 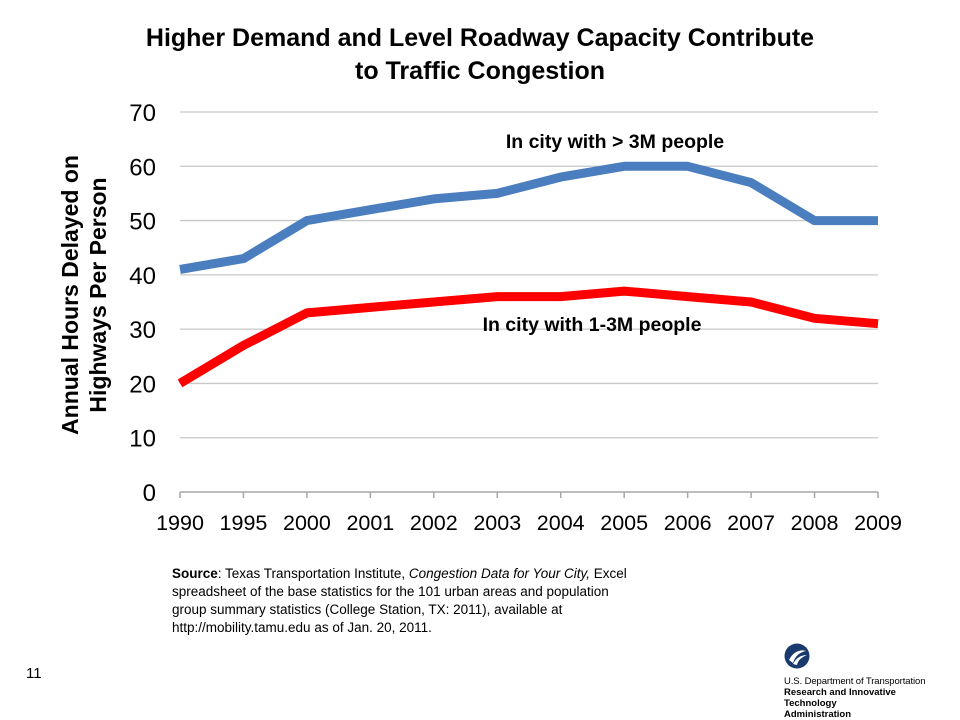 I want to click on chart-title-line-2: to Traffic Congestion, so click(x=480, y=71).